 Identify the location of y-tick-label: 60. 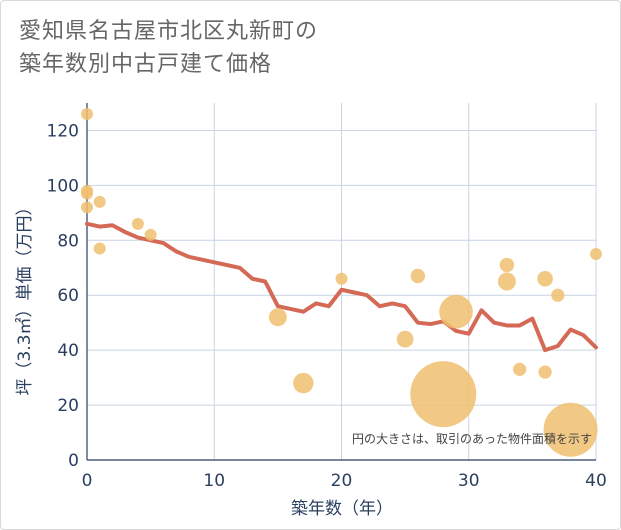
(68, 296).